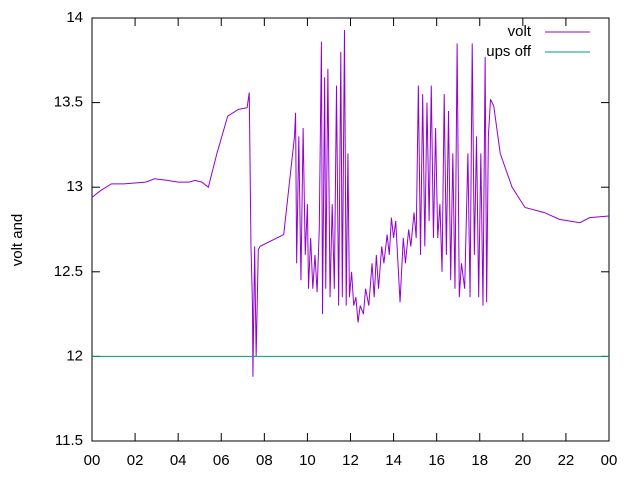 The width and height of the screenshot is (640, 480). I want to click on x-tick-label: 02, so click(135, 460).